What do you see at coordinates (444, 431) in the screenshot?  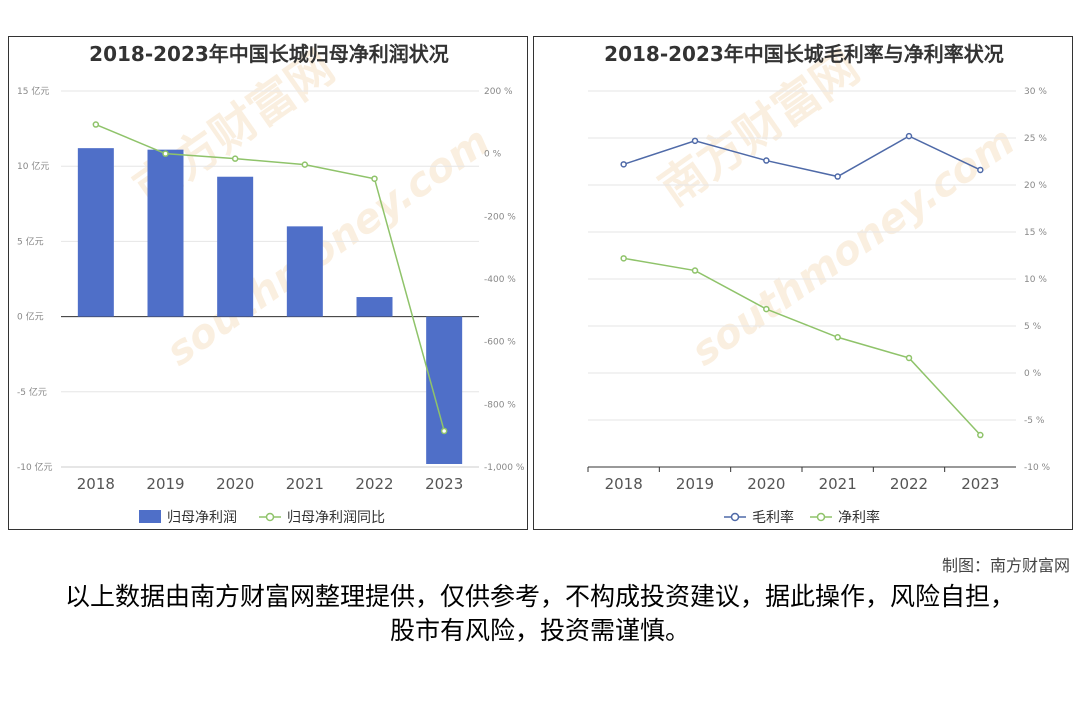 I see `point-yoy-2023` at bounding box center [444, 431].